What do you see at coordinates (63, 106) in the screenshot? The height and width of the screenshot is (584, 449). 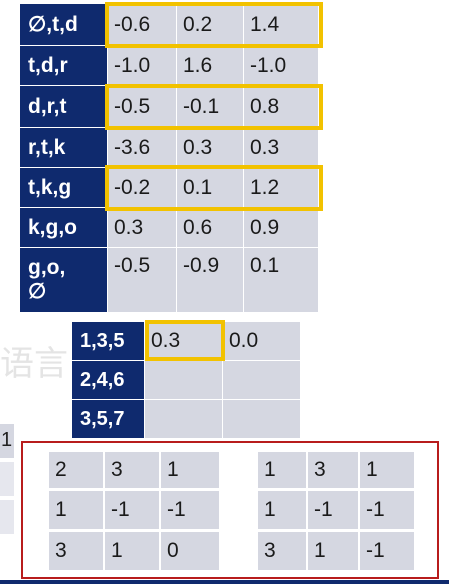 I see `row-header: d,r,t` at bounding box center [63, 106].